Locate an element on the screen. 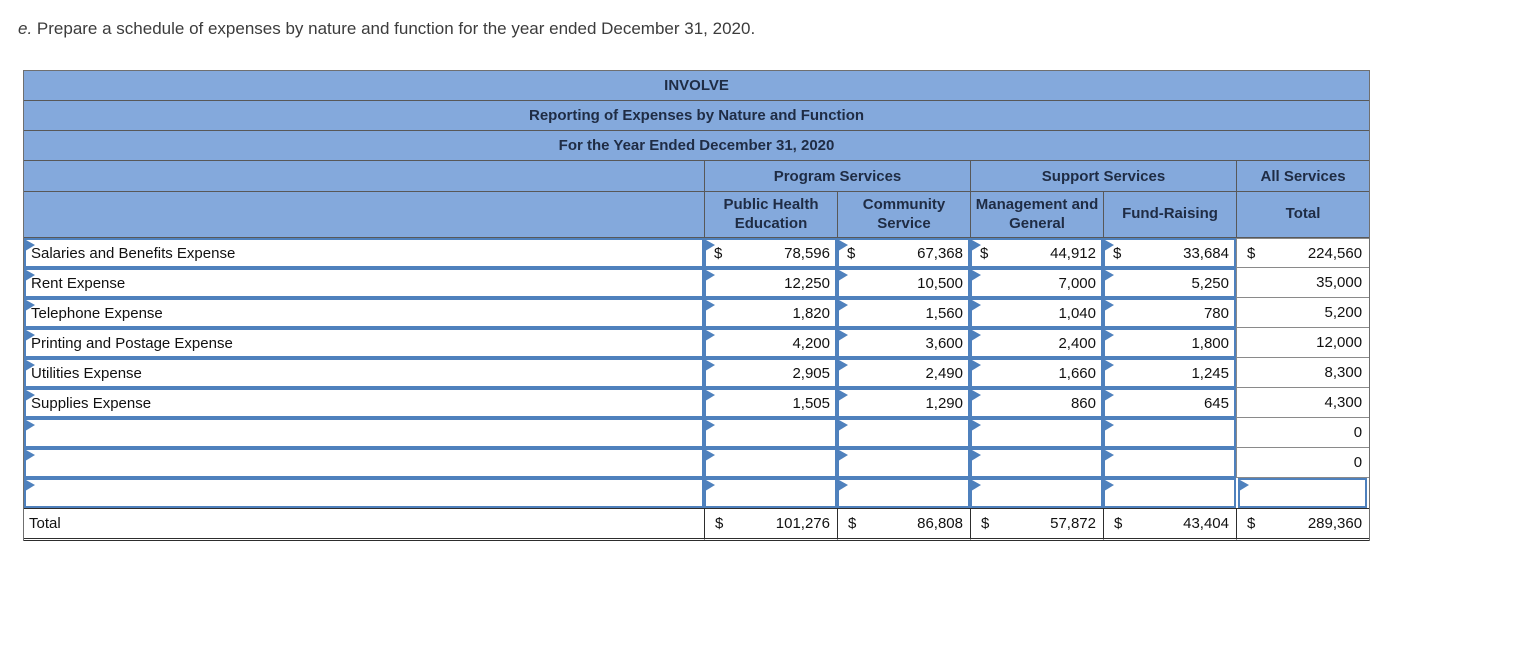  expense-name-cell: Rent Expense is located at coordinates (364, 283).